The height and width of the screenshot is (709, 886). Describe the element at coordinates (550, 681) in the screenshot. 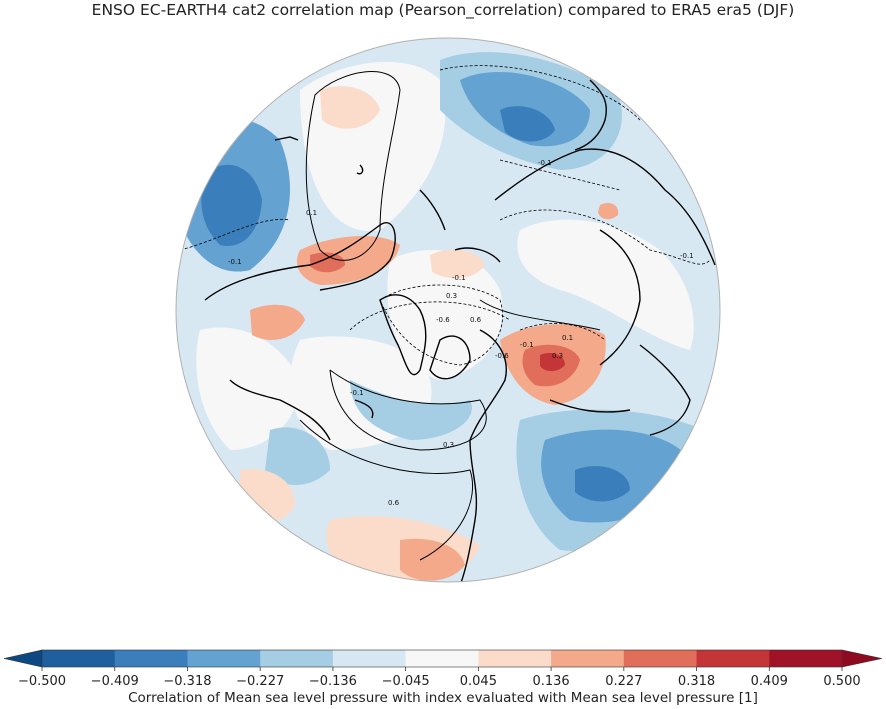

I see `colorbar-tick-label: 0.136` at that location.